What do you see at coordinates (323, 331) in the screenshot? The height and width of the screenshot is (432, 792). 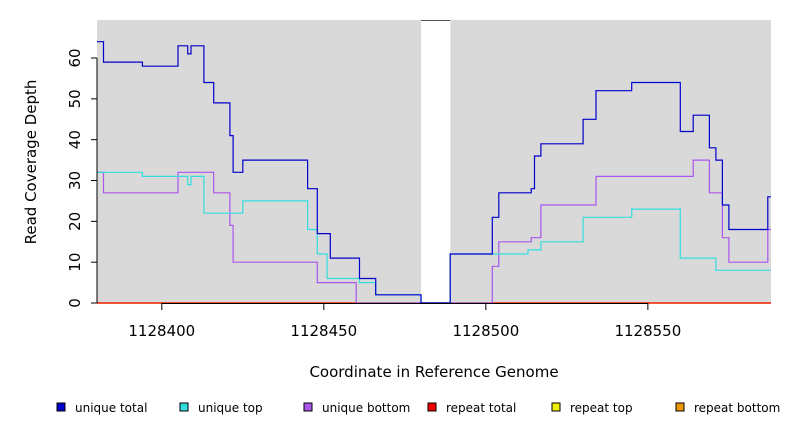 I see `x-tick-label: 1128450` at bounding box center [323, 331].